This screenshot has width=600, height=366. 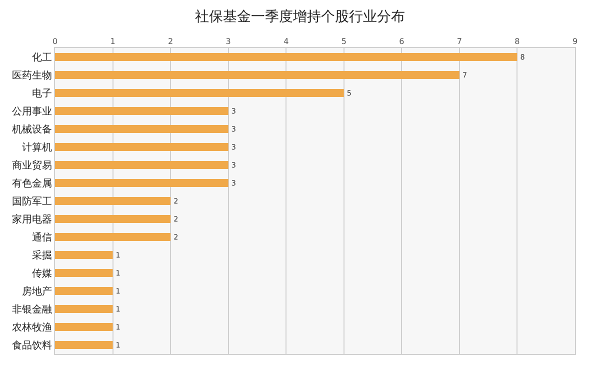 What do you see at coordinates (300, 16) in the screenshot?
I see `chart-title: 社保基金一季度增持个股行业分布` at bounding box center [300, 16].